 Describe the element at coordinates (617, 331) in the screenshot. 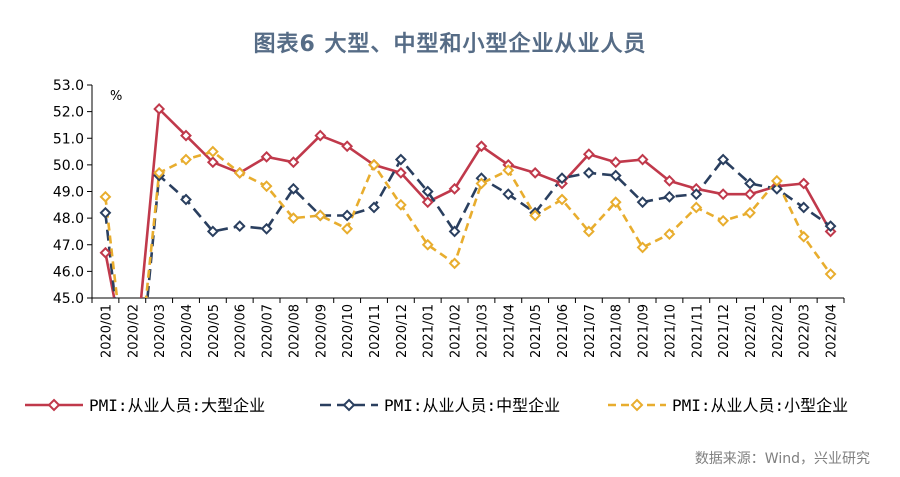

I see `x-tick-label: 2021/08` at that location.